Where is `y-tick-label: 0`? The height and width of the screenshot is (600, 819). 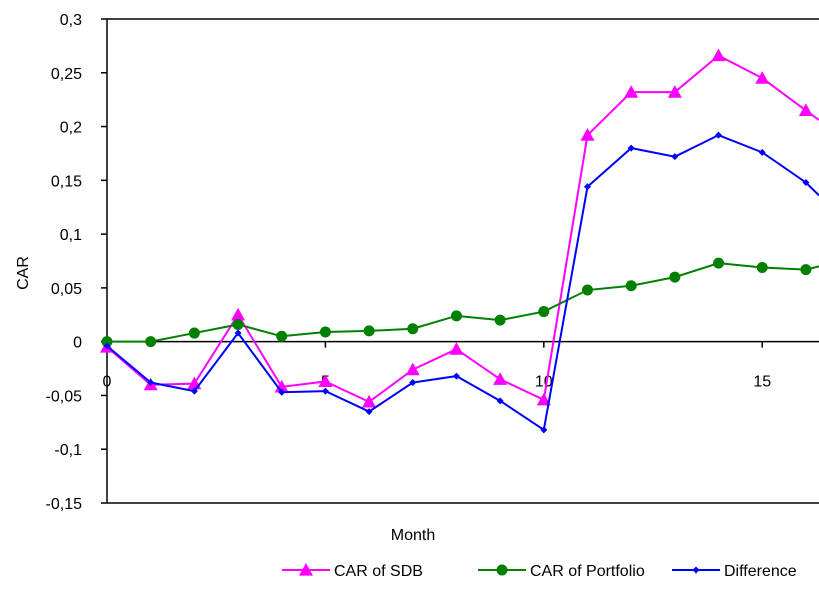 y-tick-label: 0 is located at coordinates (77, 343).